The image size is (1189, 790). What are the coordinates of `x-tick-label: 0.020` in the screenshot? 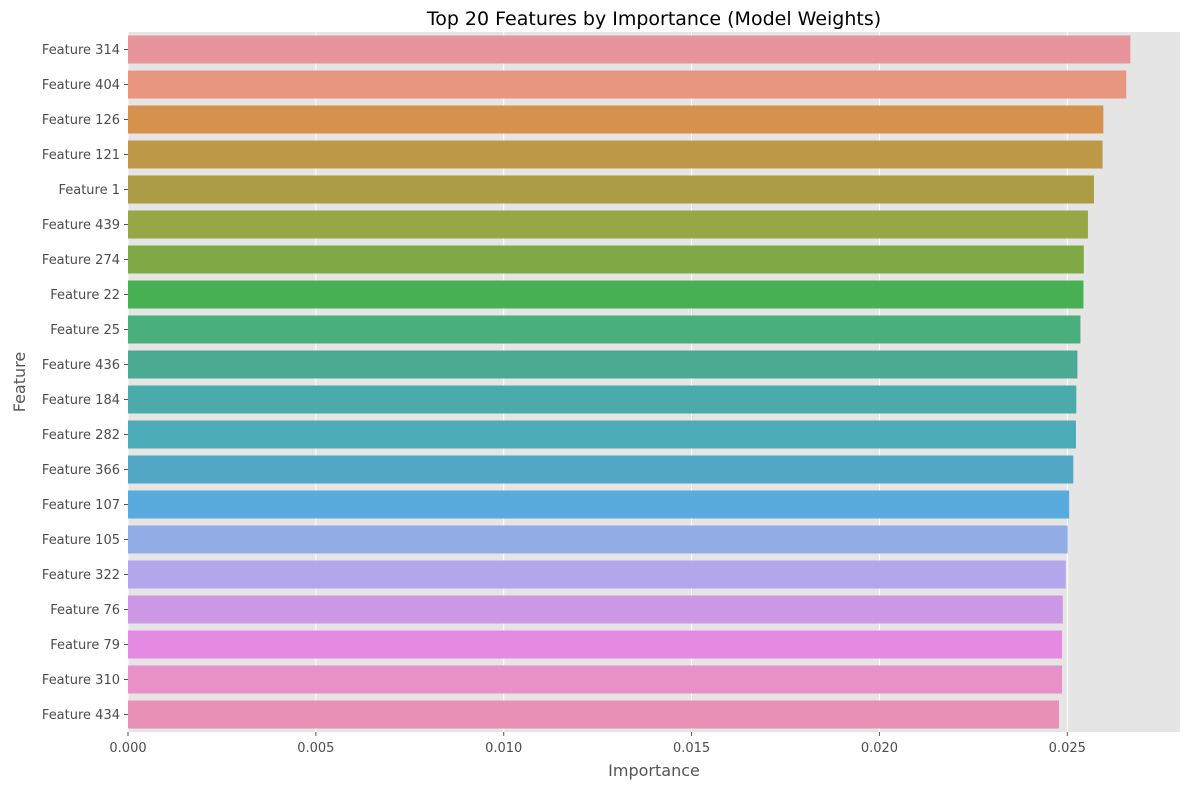 It's located at (879, 748).